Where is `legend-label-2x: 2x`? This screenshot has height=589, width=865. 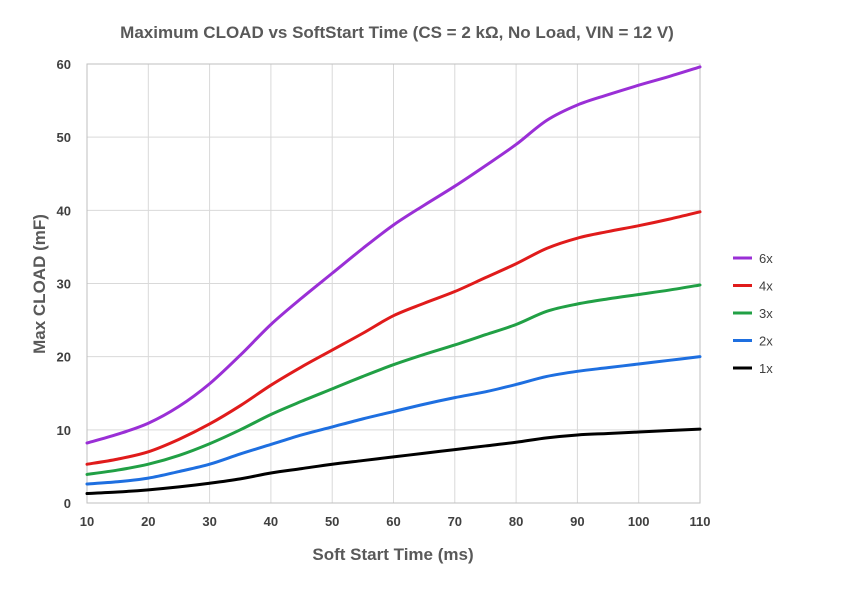
legend-label-2x: 2x is located at coordinates (766, 341).